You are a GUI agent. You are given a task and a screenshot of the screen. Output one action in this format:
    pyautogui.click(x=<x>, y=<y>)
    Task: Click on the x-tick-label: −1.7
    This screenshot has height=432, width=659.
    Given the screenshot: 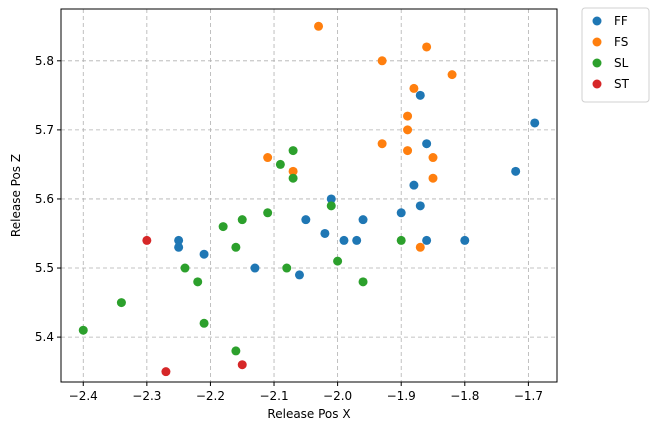 What is the action you would take?
    pyautogui.click(x=528, y=396)
    